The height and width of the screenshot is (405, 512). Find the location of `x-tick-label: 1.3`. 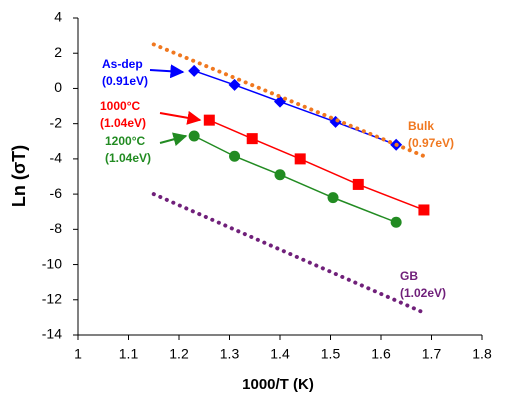

x-tick-label: 1.3 is located at coordinates (230, 354).